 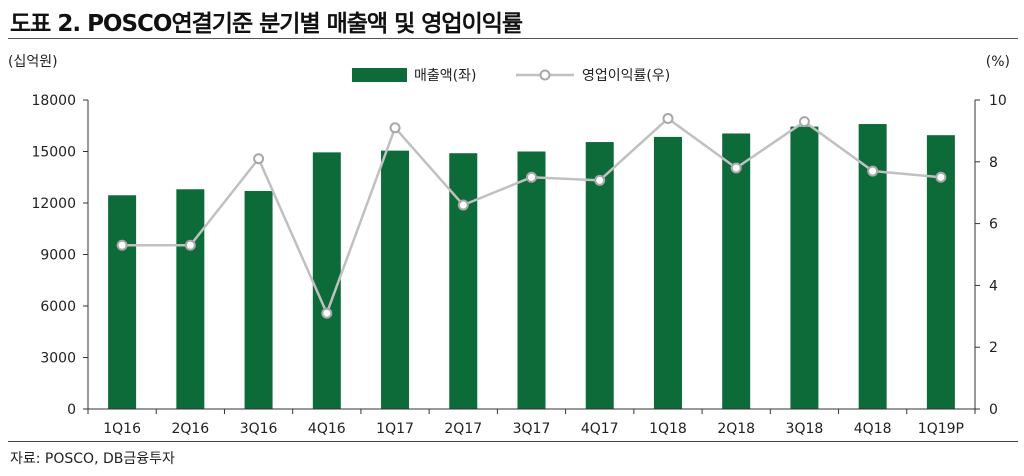 I want to click on y-right-tick-label: 0, so click(x=993, y=410).